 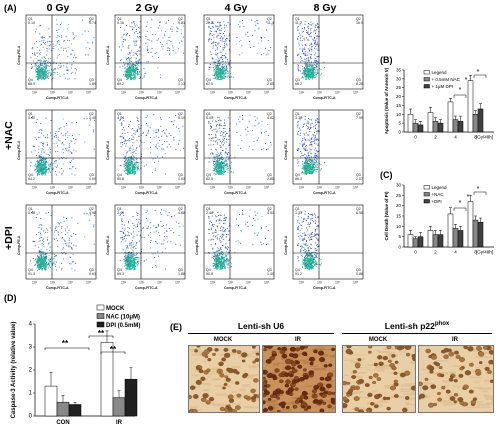 What do you see at coordinates (359, 118) in the screenshot?
I see `quadrant-value: 7.99` at bounding box center [359, 118].